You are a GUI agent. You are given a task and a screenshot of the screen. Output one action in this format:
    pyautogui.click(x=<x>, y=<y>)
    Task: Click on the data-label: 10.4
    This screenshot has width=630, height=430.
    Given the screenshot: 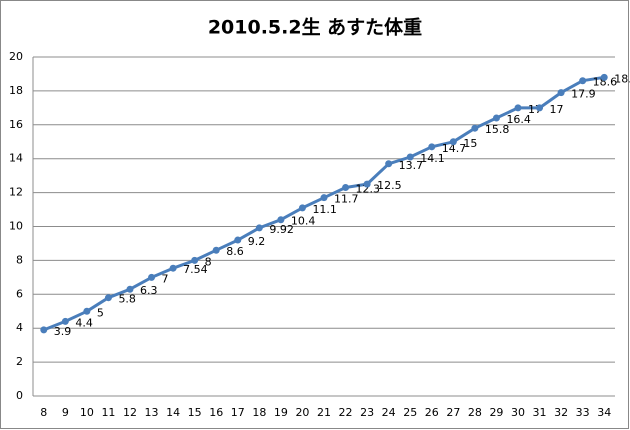 What is the action you would take?
    pyautogui.click(x=303, y=221)
    